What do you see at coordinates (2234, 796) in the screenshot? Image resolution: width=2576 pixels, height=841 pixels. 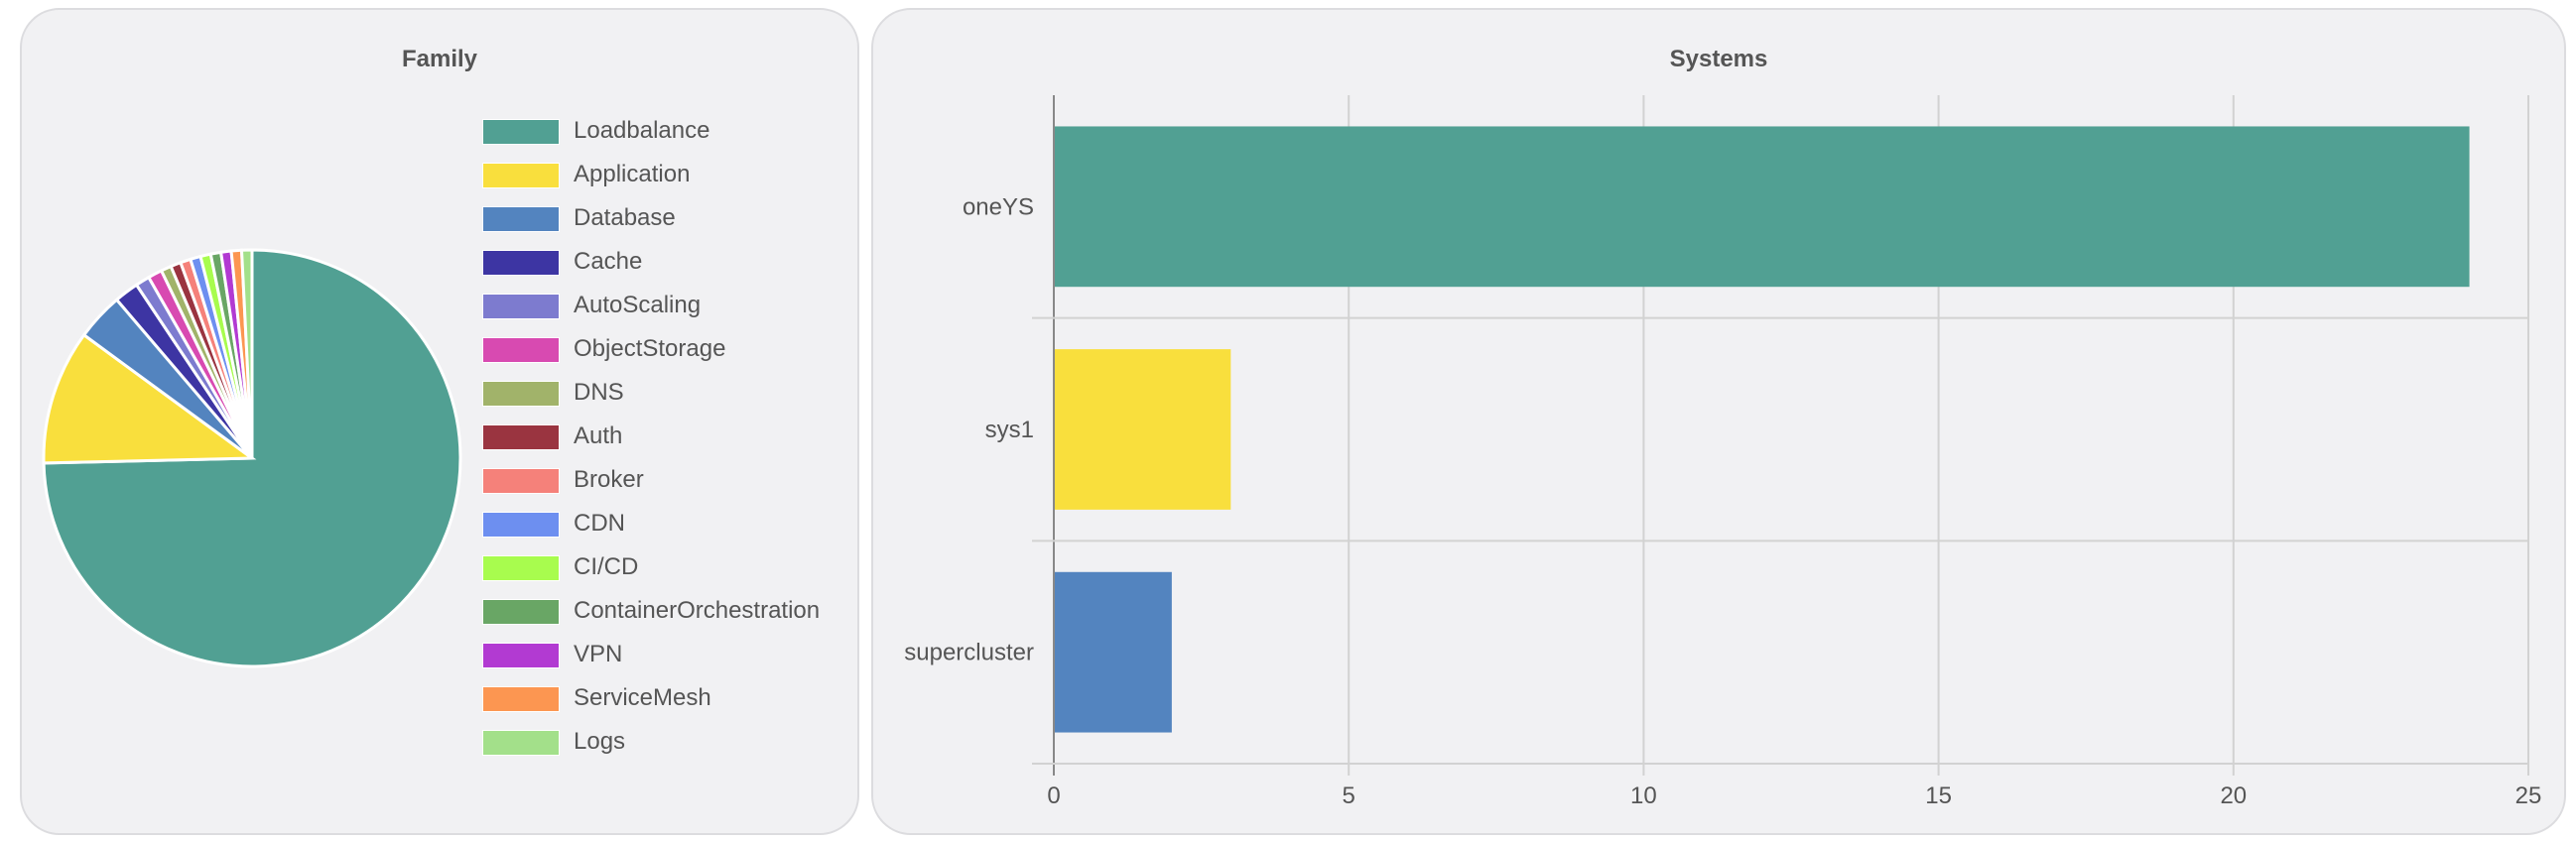 I see `x-tick-label: 20` at bounding box center [2234, 796].